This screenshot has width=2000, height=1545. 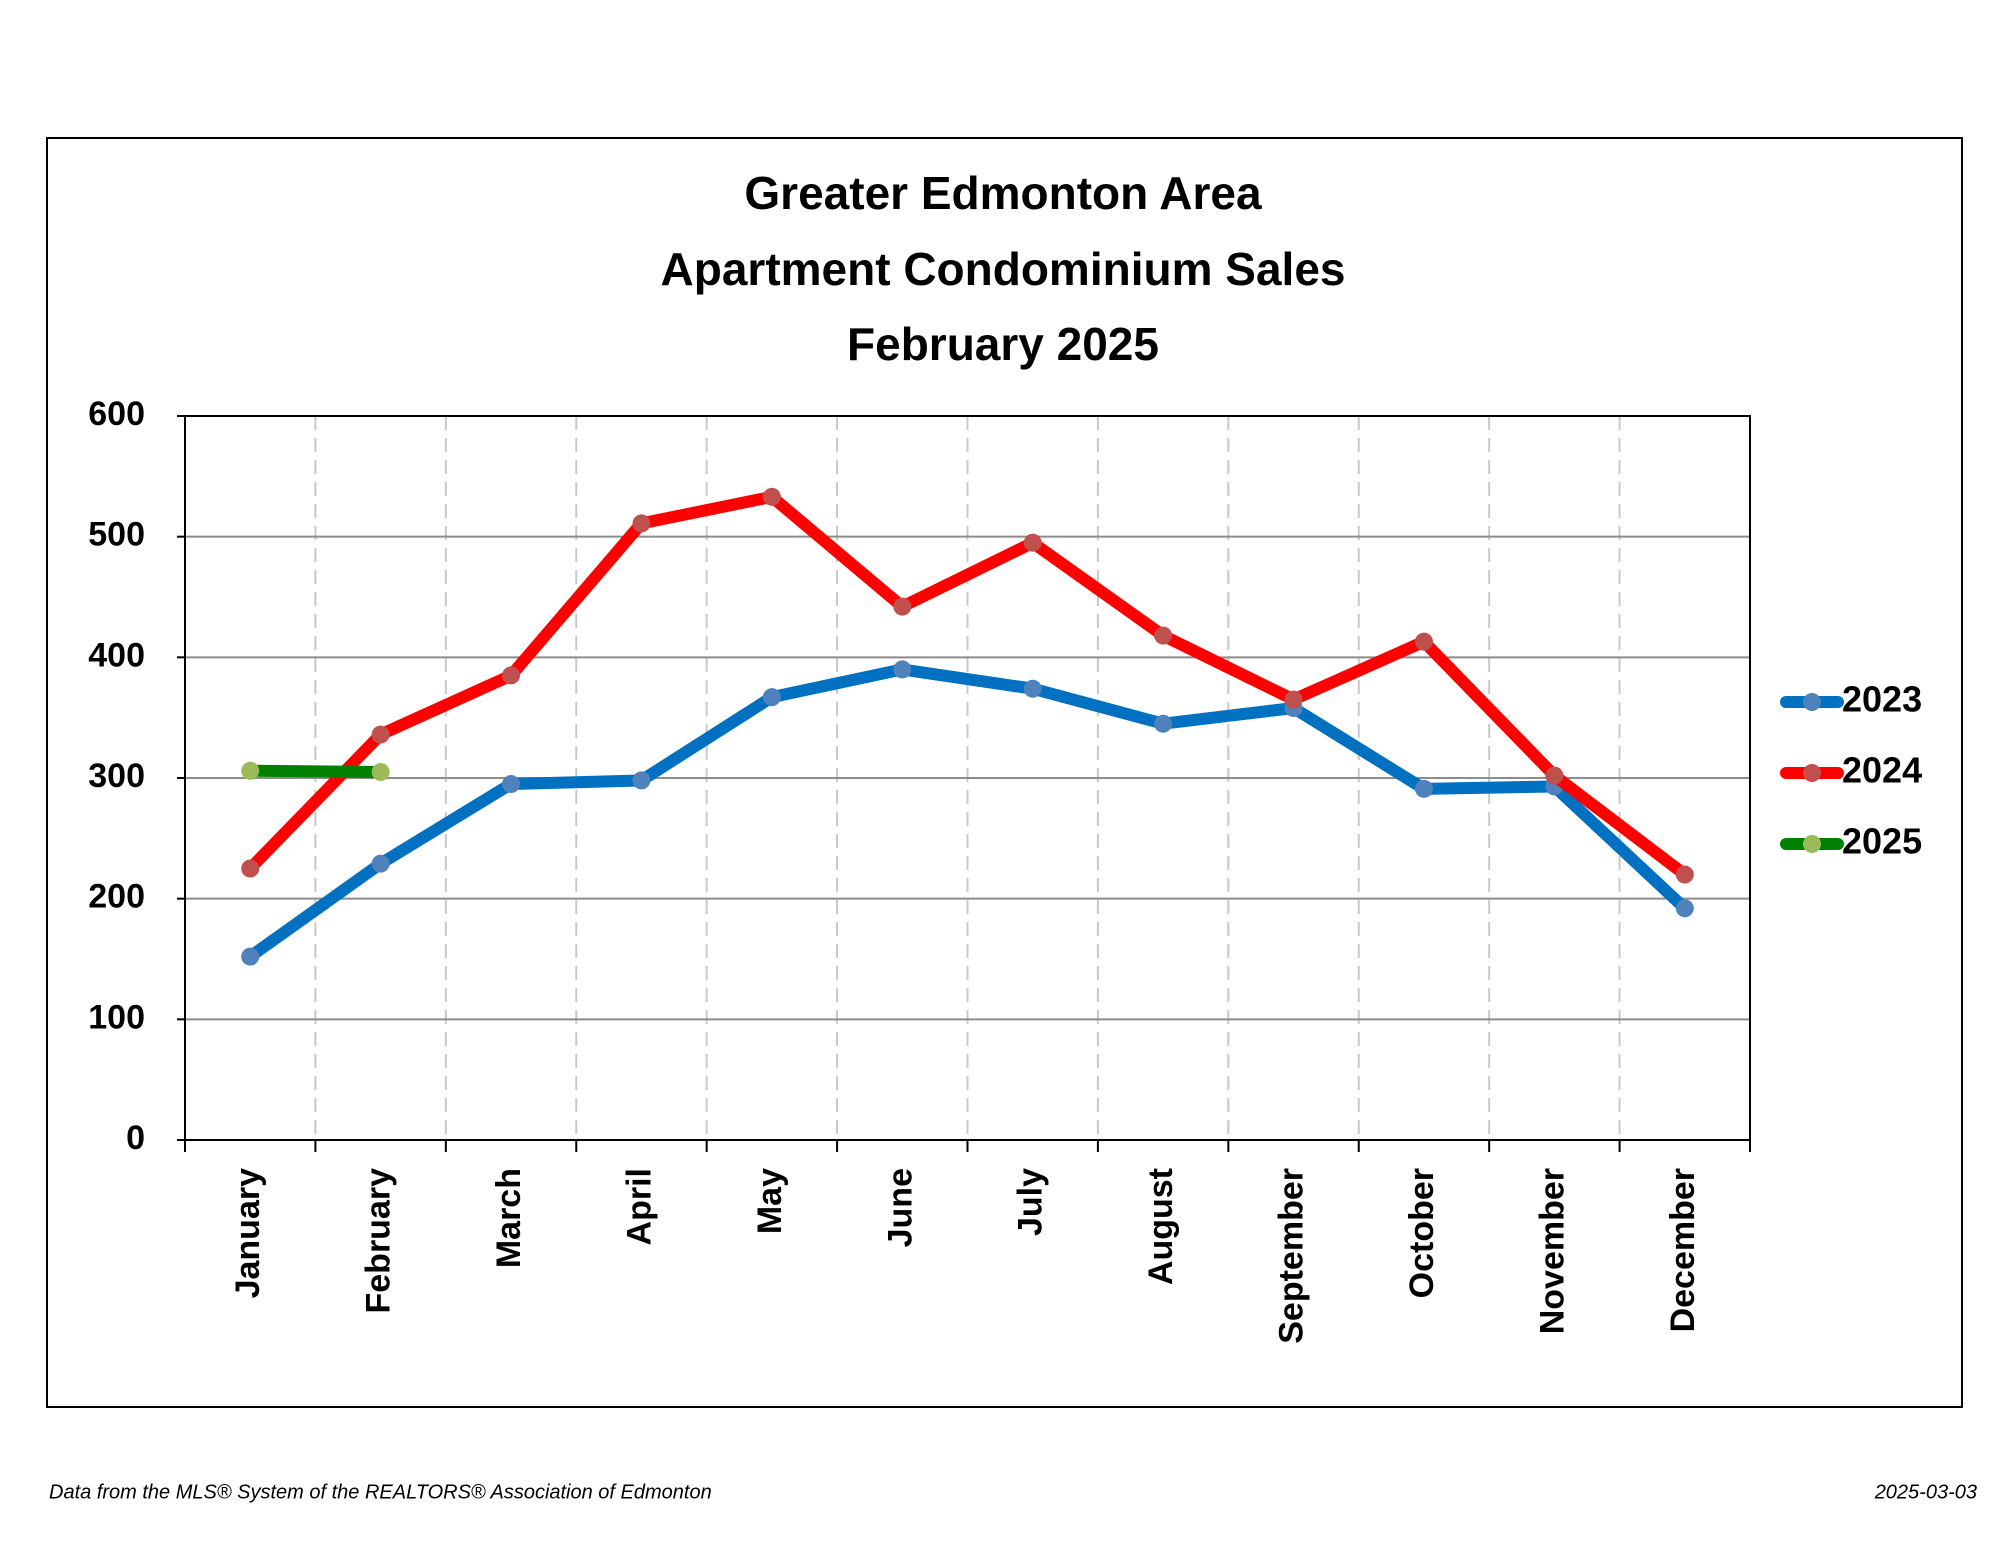 I want to click on x-tick-label: February, so click(x=379, y=1241).